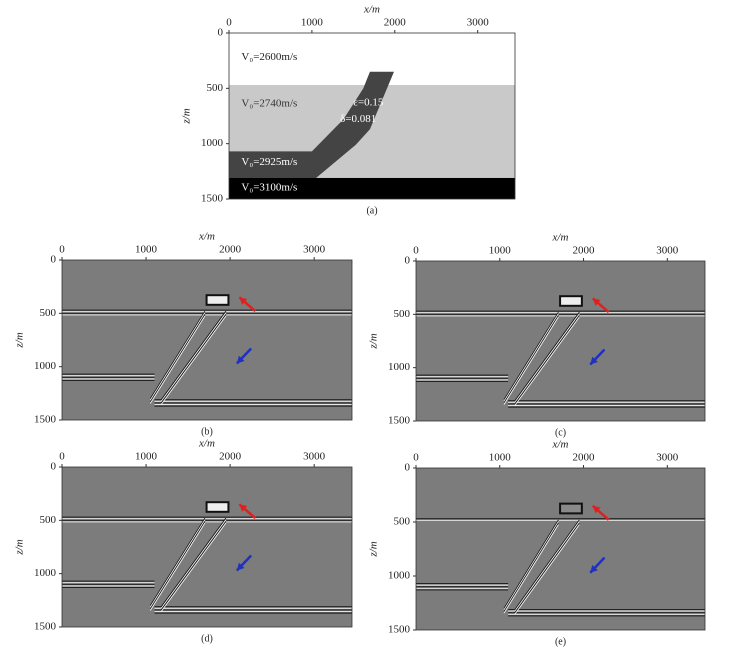 Image resolution: width=736 pixels, height=653 pixels. Describe the element at coordinates (372, 188) in the screenshot. I see `layer` at that location.